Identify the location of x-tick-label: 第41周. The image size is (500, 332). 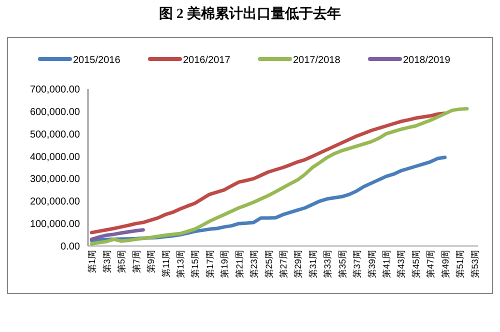
(387, 264).